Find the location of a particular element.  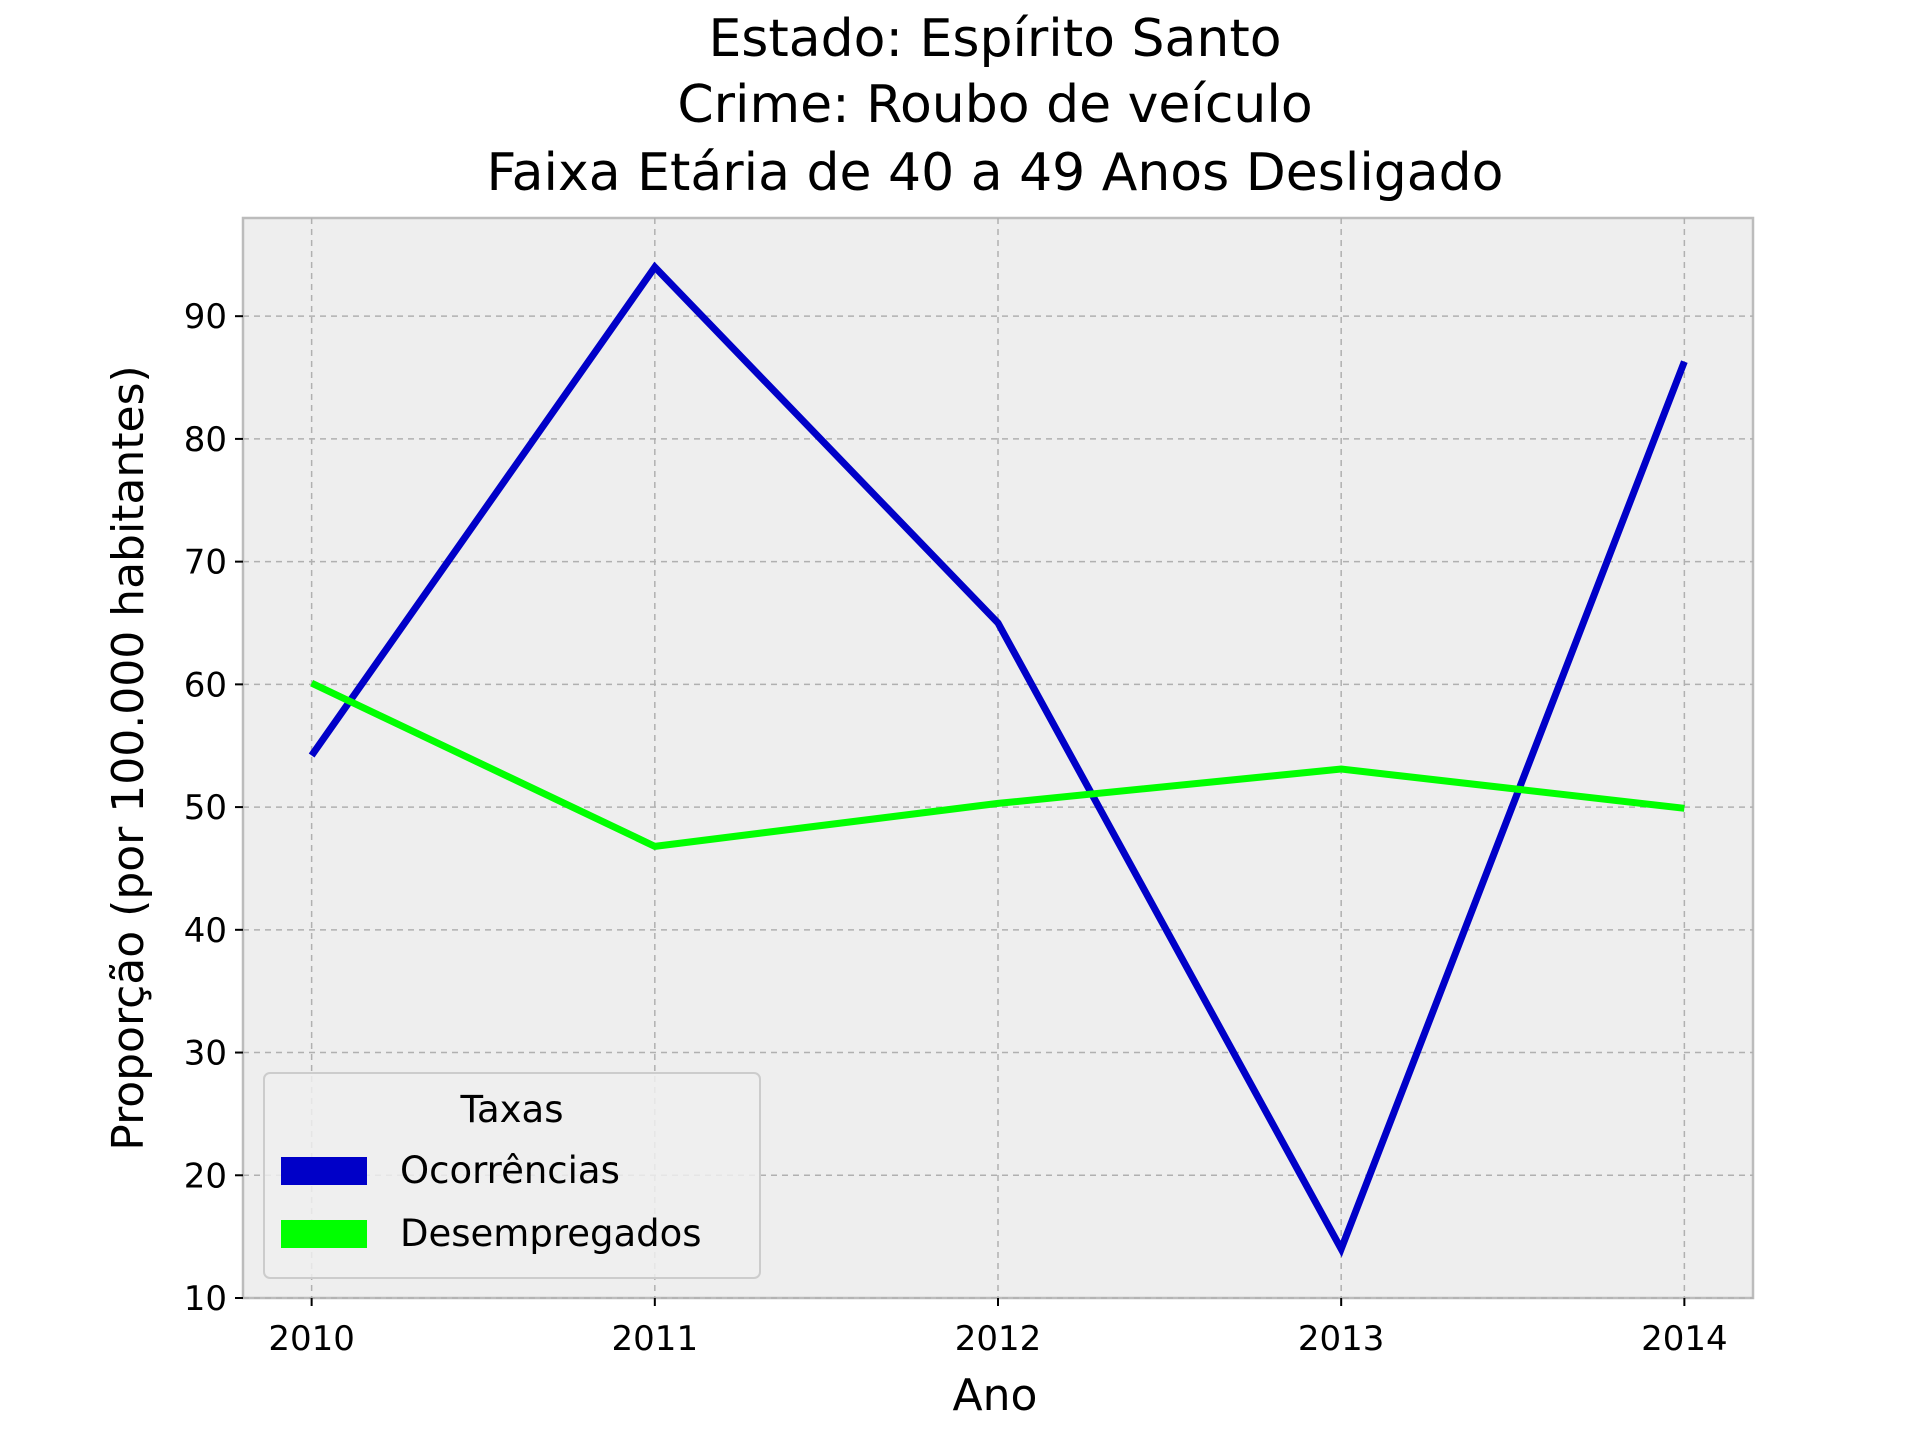

y-axis-label: Proporção (por 100.000 habitantes) is located at coordinates (128, 757).